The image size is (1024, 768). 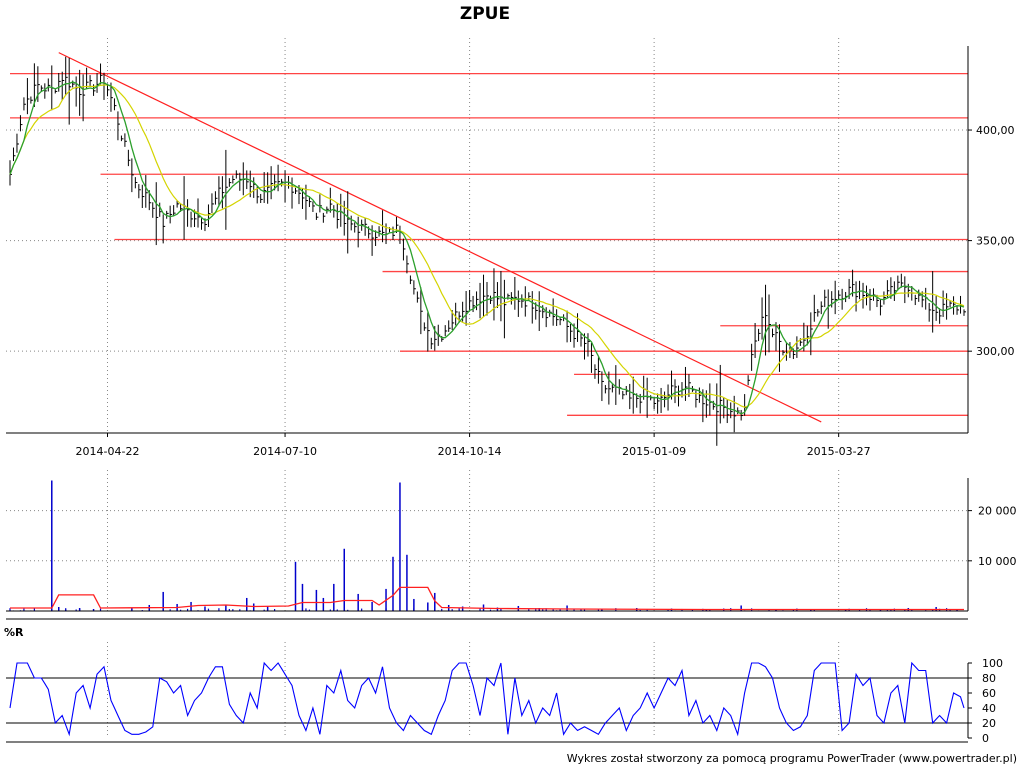 I want to click on x-tick-label: 2014-07-10, so click(x=285, y=451).